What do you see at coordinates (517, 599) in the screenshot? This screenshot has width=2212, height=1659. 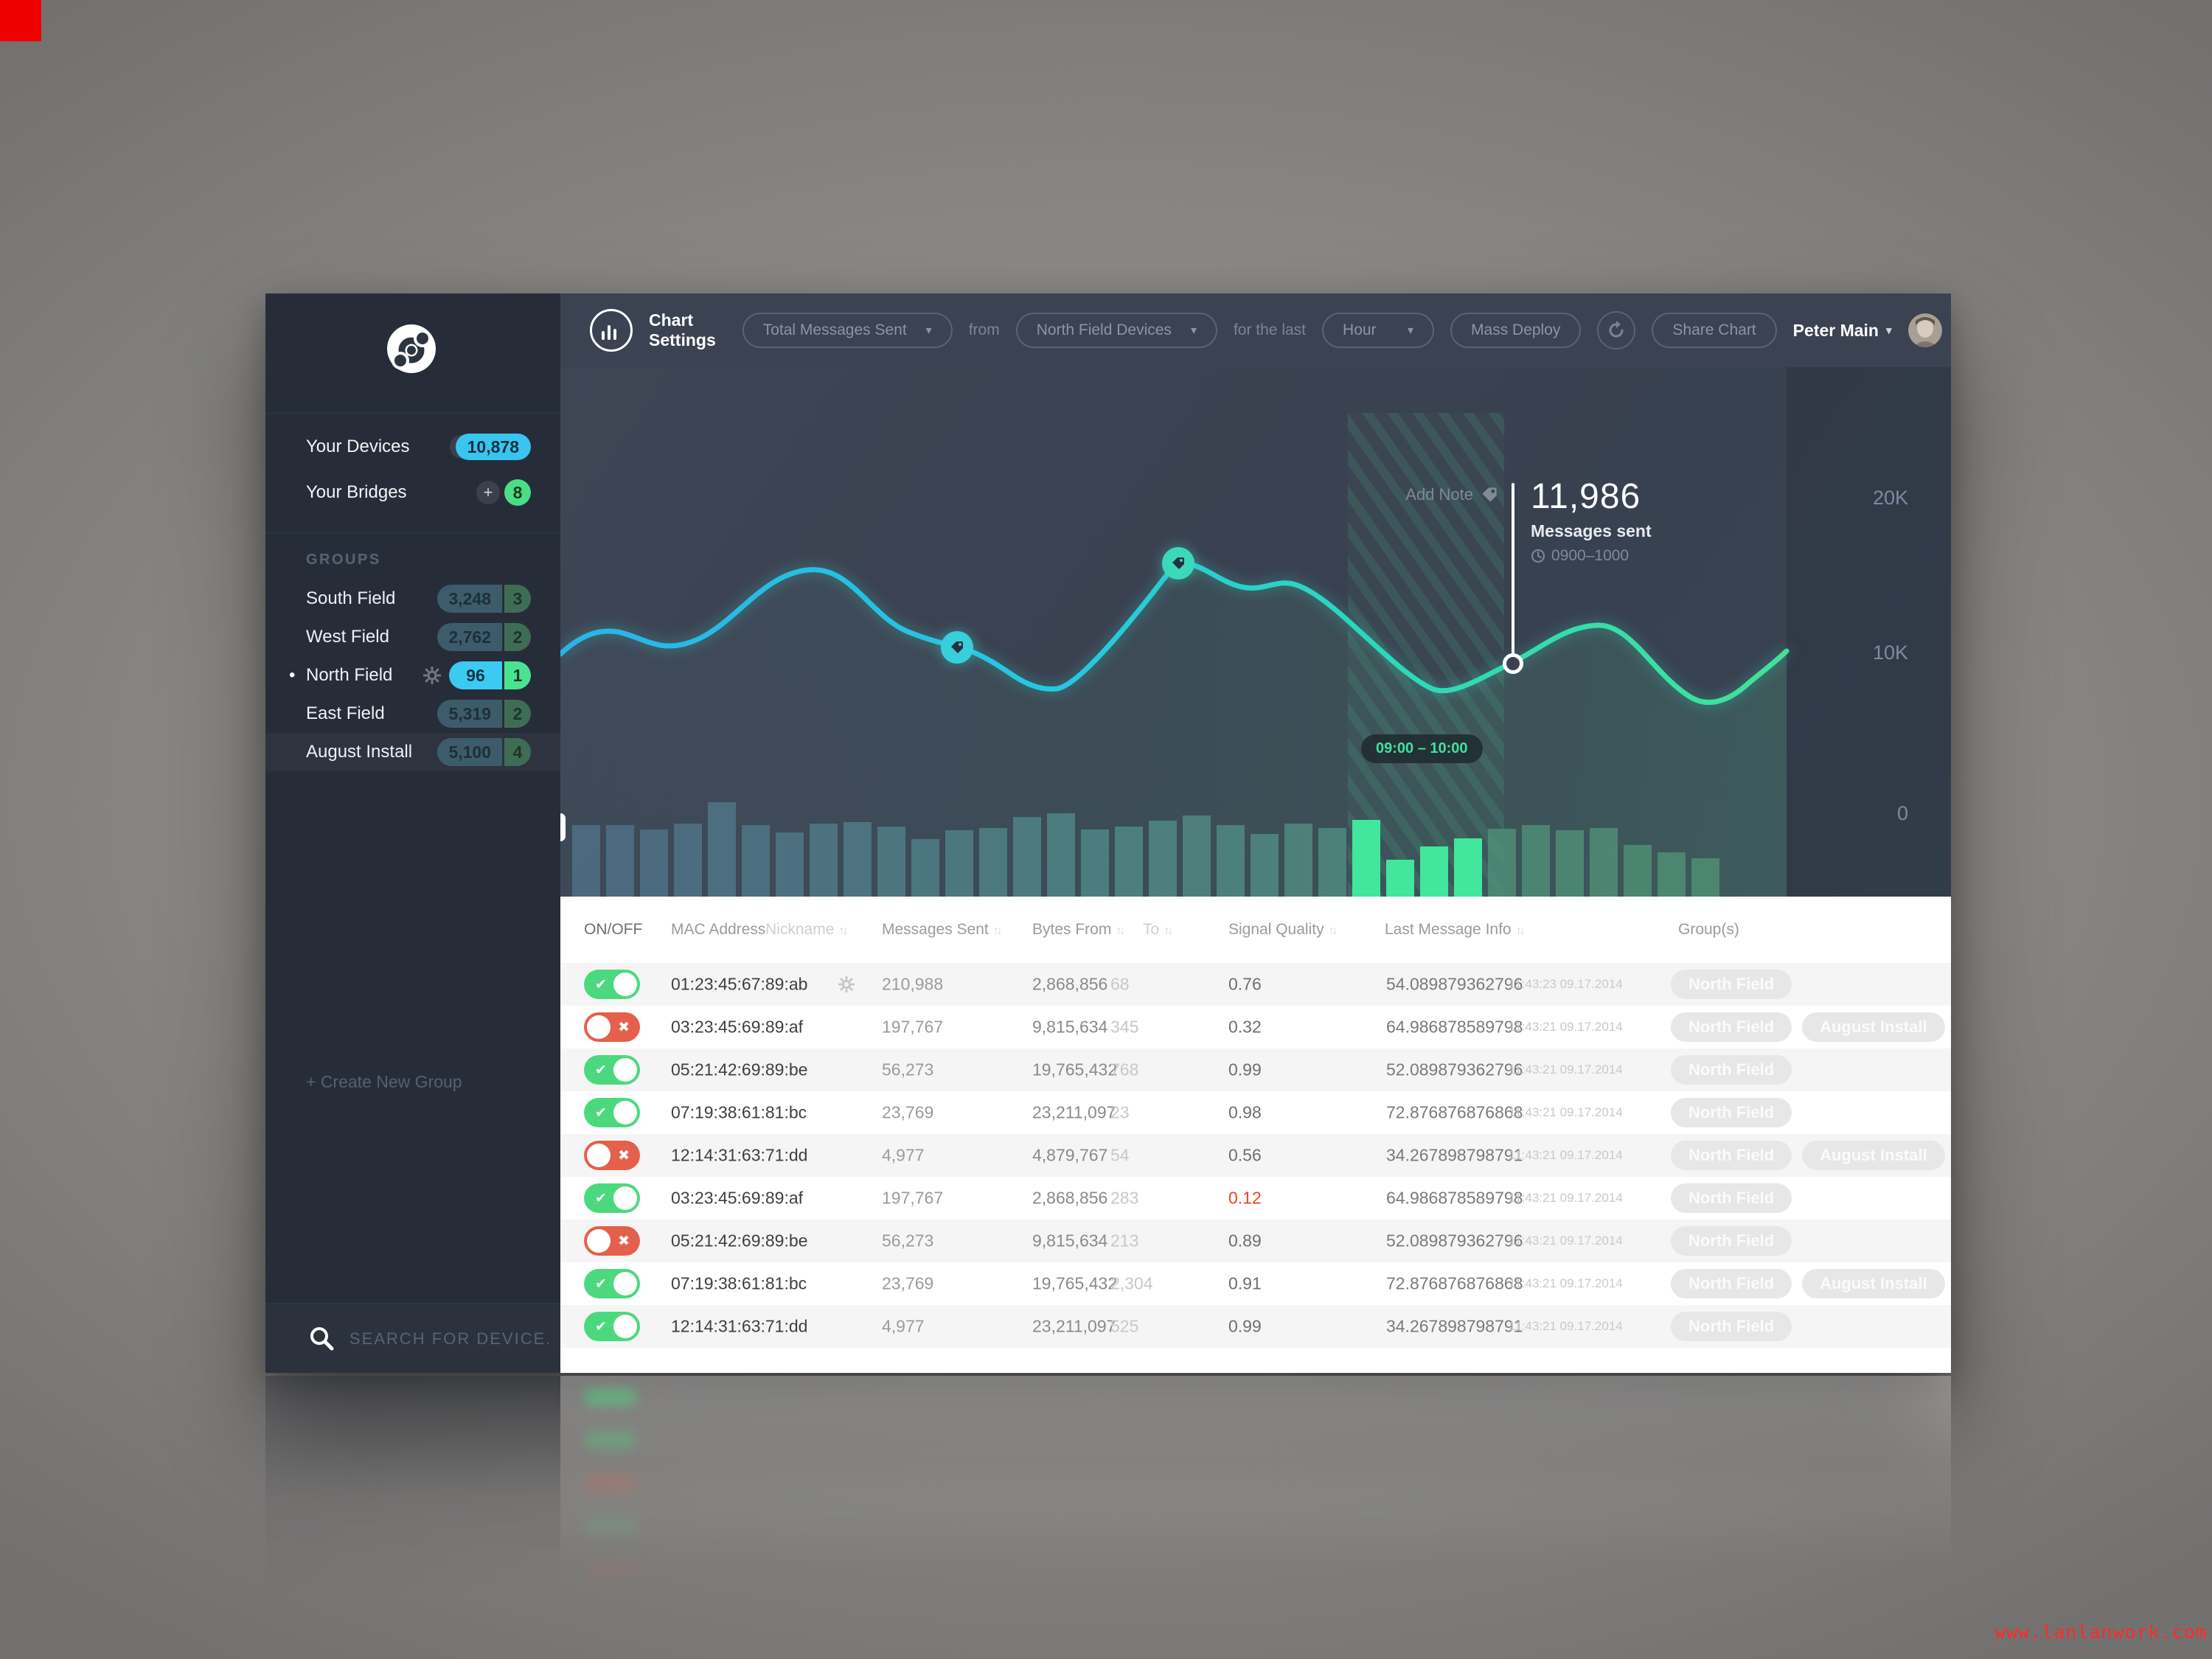 I see `group-bridge-count: 3` at bounding box center [517, 599].